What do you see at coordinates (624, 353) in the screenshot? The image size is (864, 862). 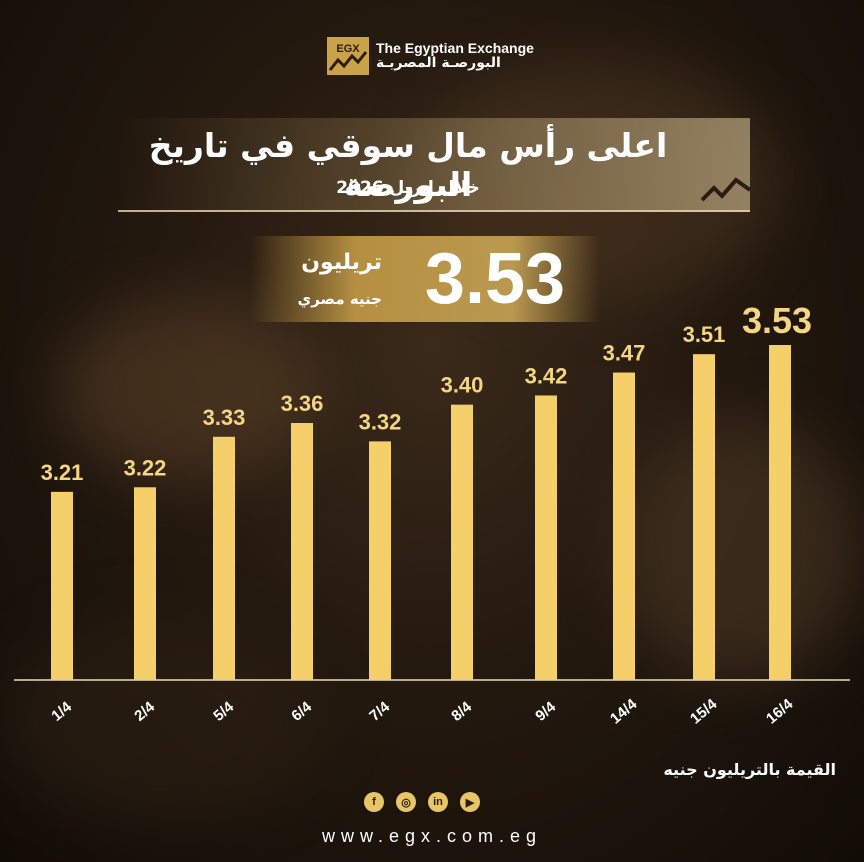 I see `value-label: 3.47` at bounding box center [624, 353].